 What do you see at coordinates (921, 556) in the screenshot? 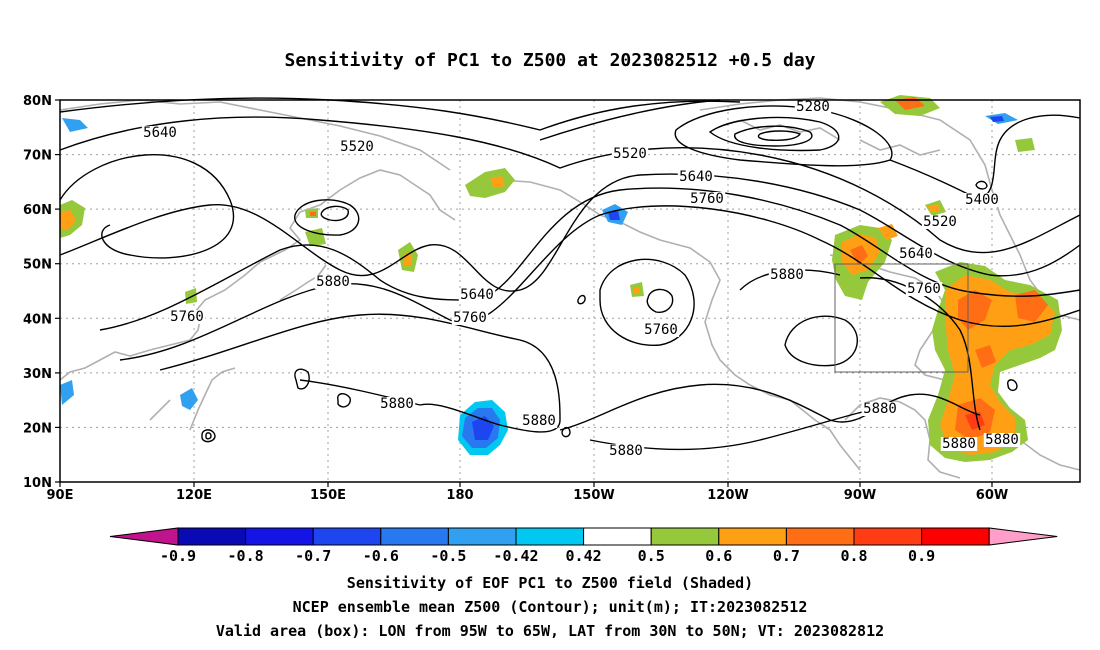
I see `colorbar-tick-label: 0.9` at bounding box center [921, 556].